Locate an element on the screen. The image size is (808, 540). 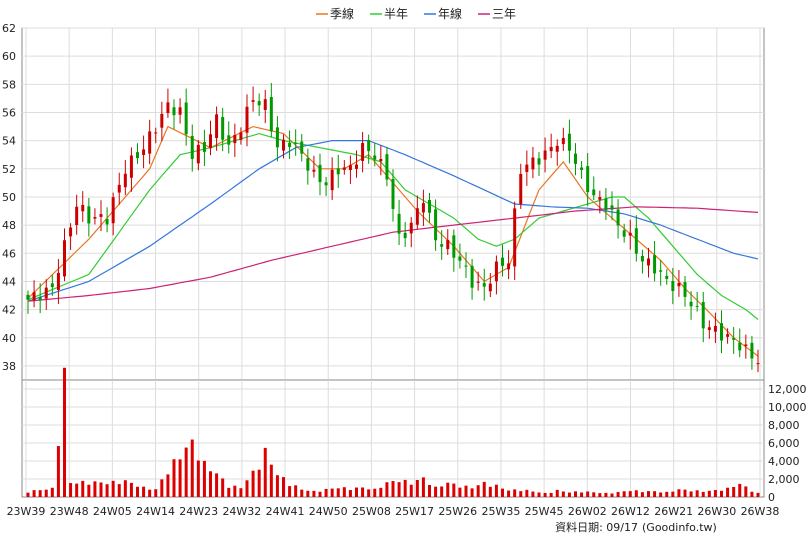
price-tick-label: 60 is located at coordinates (9, 56).